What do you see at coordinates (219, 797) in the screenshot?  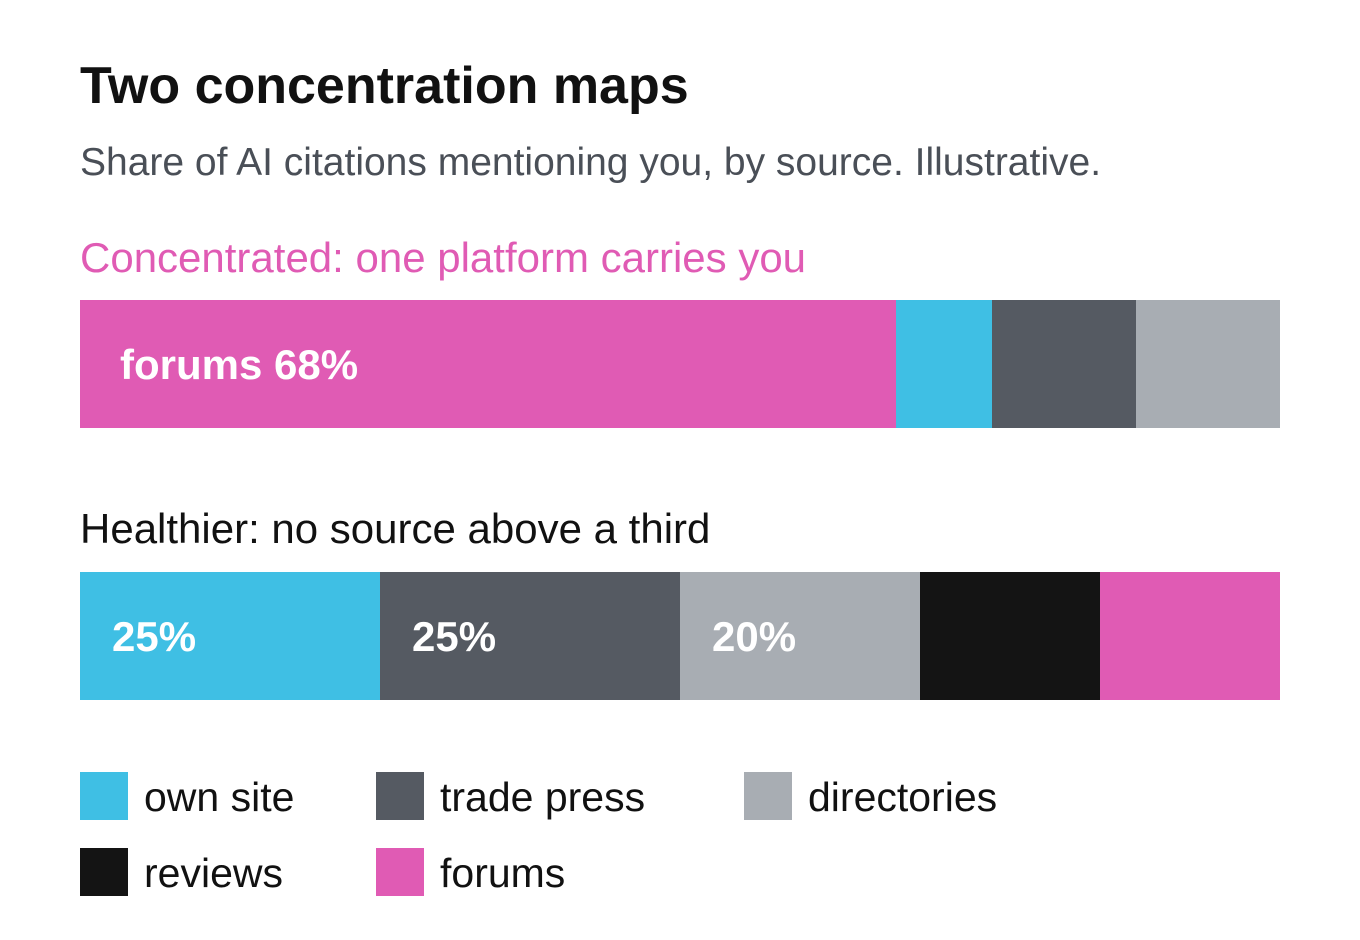 I see `legend-label: own site` at bounding box center [219, 797].